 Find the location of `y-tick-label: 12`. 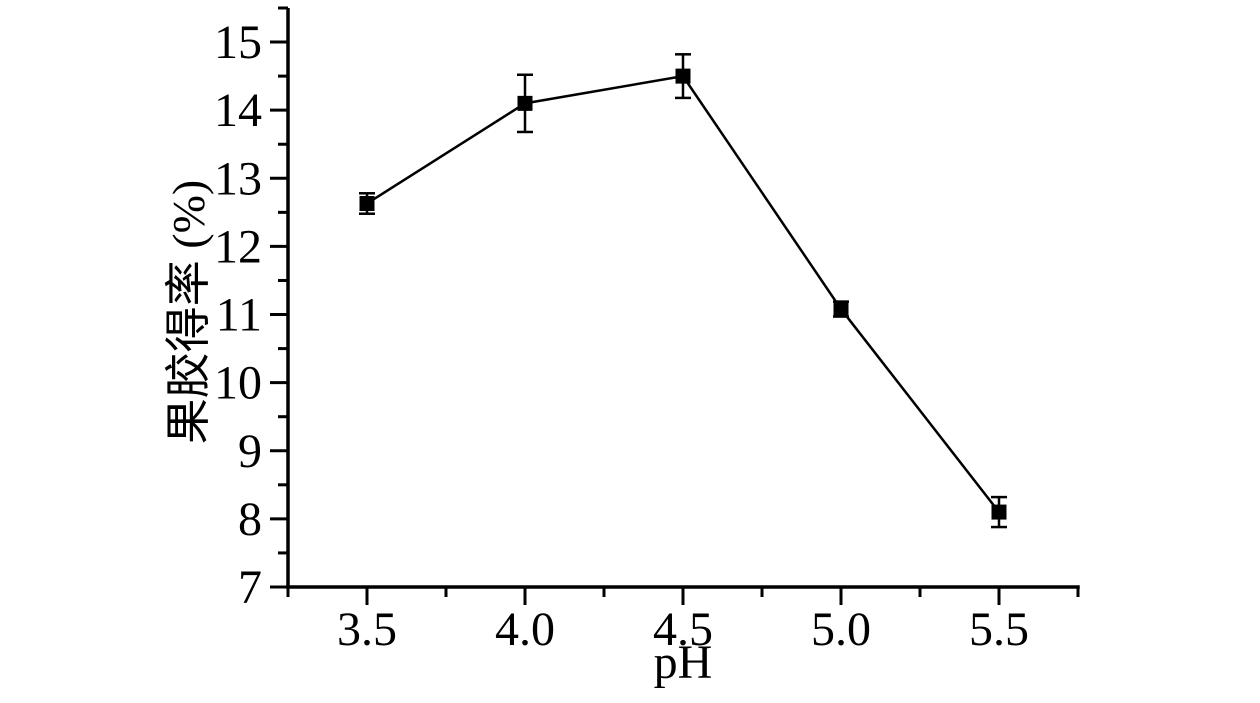

y-tick-label: 12 is located at coordinates (238, 246).